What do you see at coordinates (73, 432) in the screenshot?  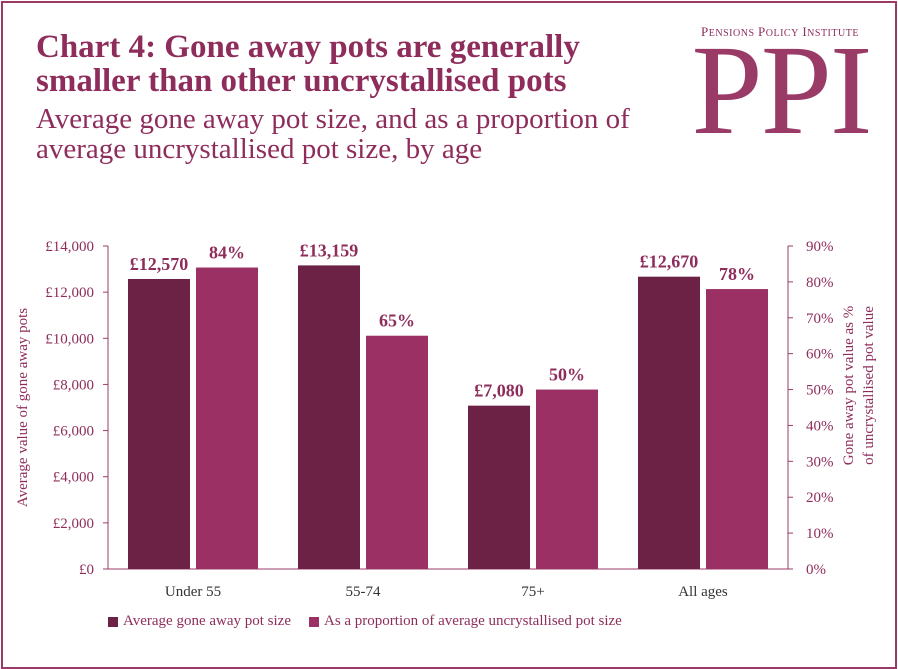 I see `y-tick-label-left: £6,000` at bounding box center [73, 432].